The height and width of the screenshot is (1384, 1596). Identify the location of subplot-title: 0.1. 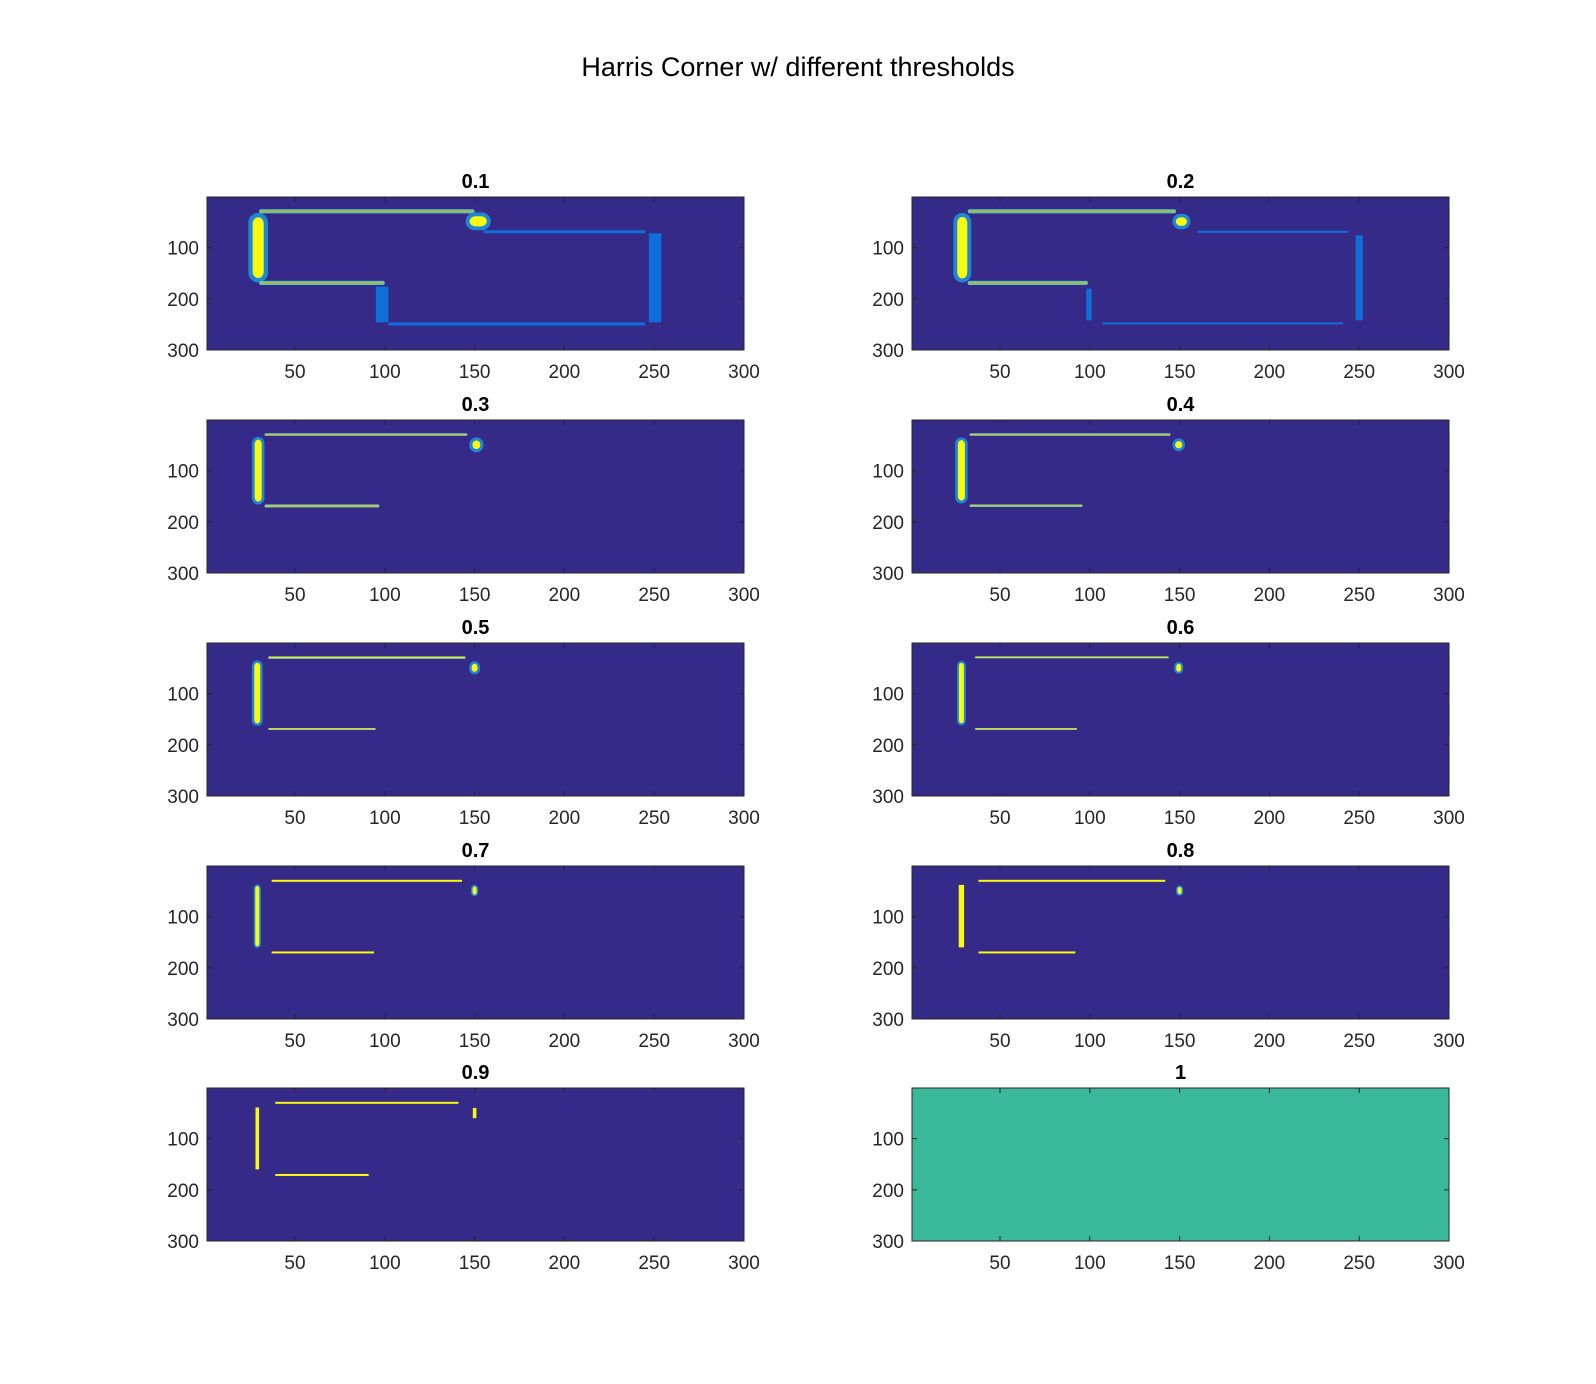
(476, 182).